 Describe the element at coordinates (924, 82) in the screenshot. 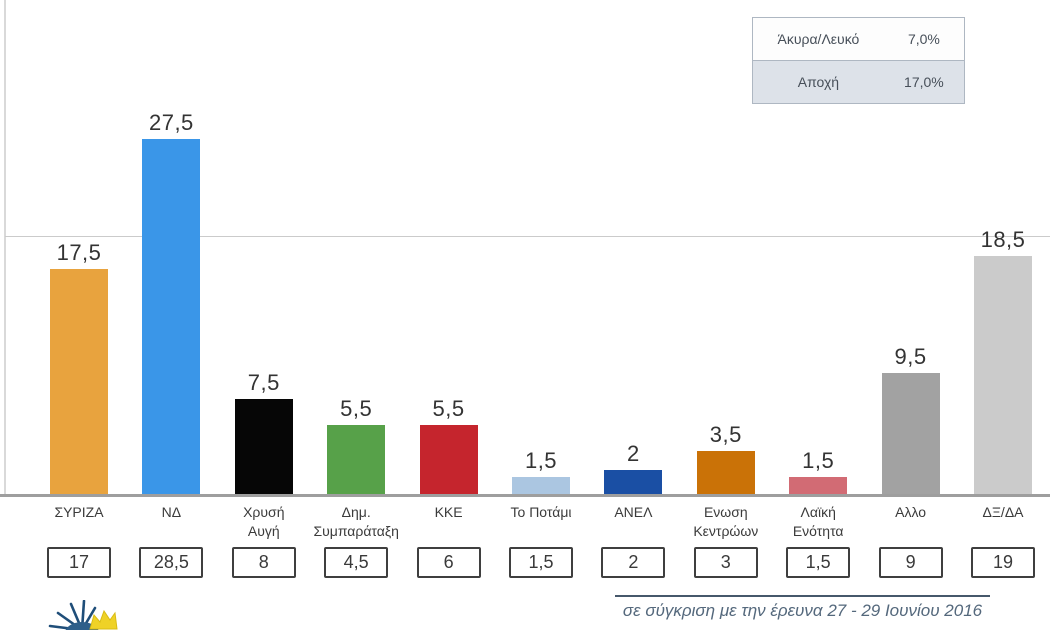

I see `abstention-value: 17,0%` at that location.